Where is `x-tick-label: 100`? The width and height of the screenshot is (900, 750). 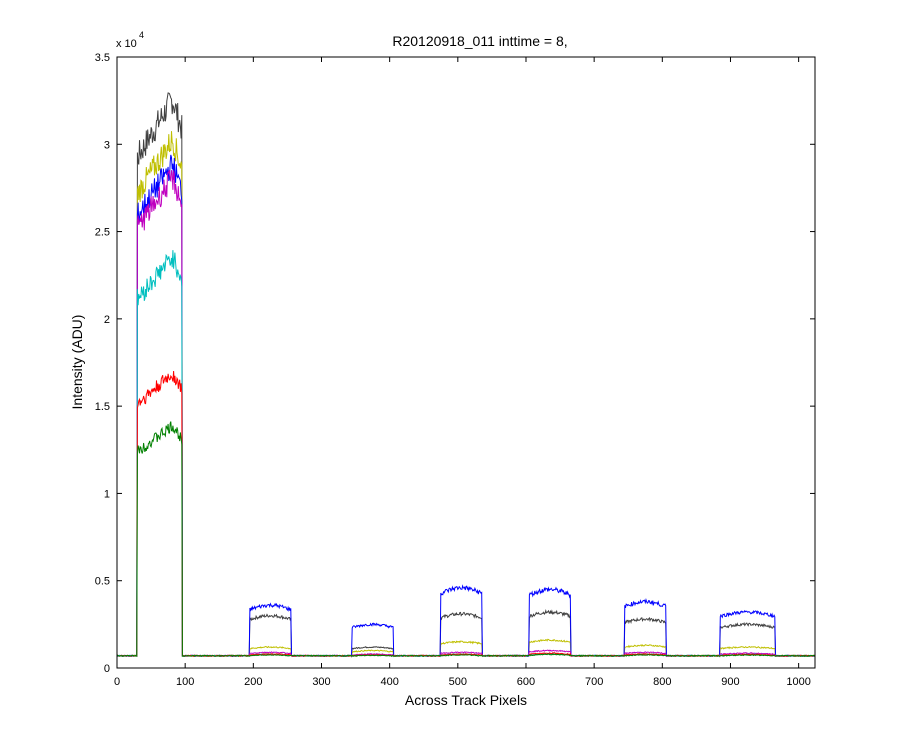 x-tick-label: 100 is located at coordinates (185, 682).